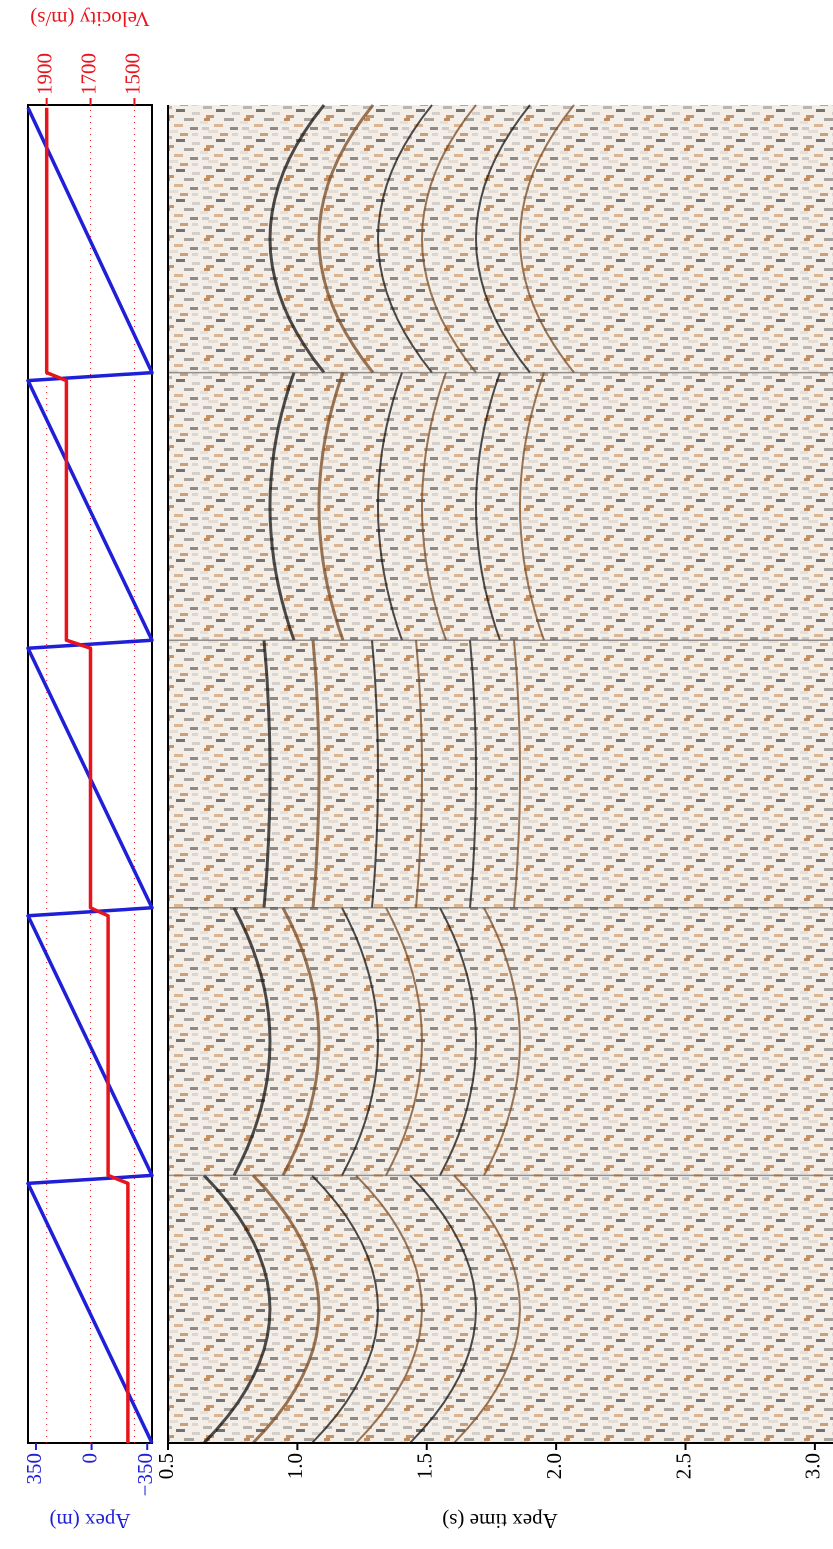  What do you see at coordinates (89, 1521) in the screenshot?
I see `apex-axis-label: Apex (m)` at bounding box center [89, 1521].